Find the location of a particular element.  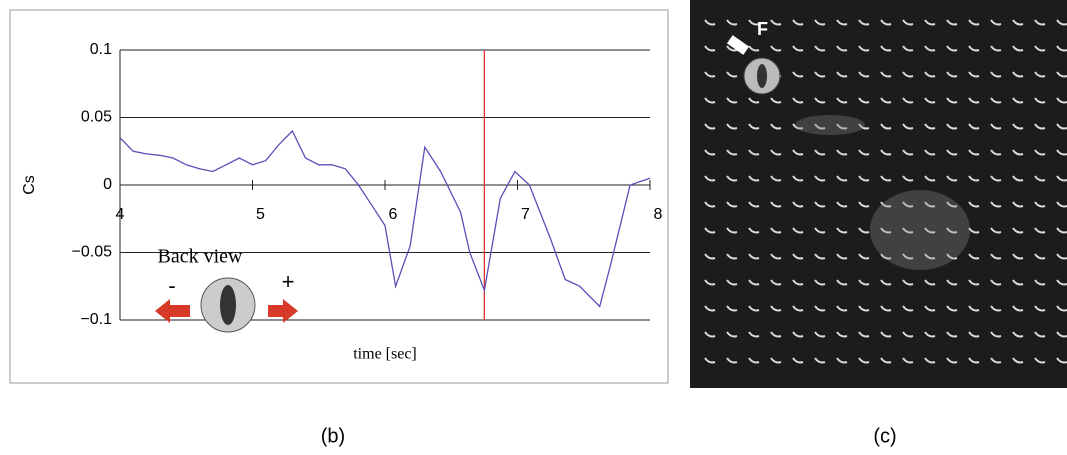

caption: (b) is located at coordinates (333, 436).